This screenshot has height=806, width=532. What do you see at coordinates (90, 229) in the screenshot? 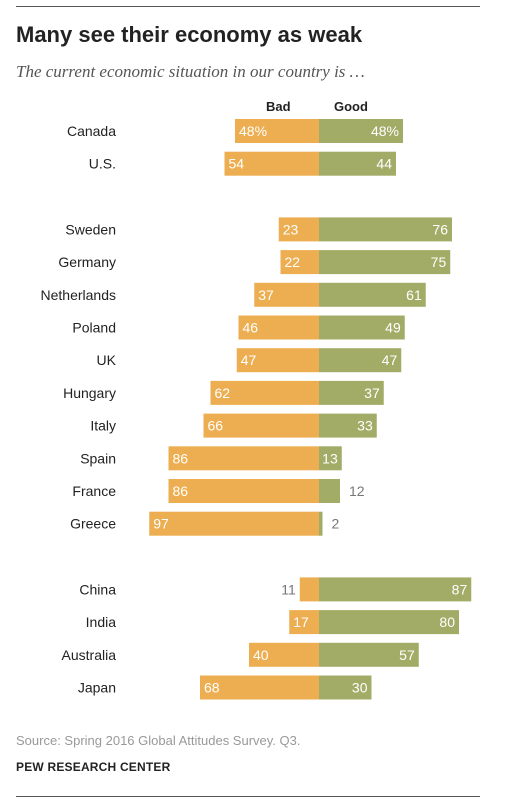
I see `category-label-sweden: Sweden` at bounding box center [90, 229].